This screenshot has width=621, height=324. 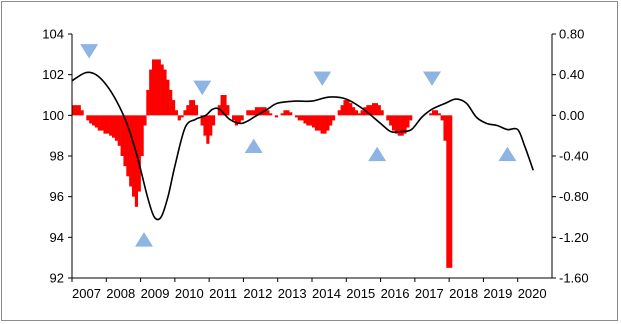 I want to click on x-tick-label: 2015, so click(x=360, y=293).